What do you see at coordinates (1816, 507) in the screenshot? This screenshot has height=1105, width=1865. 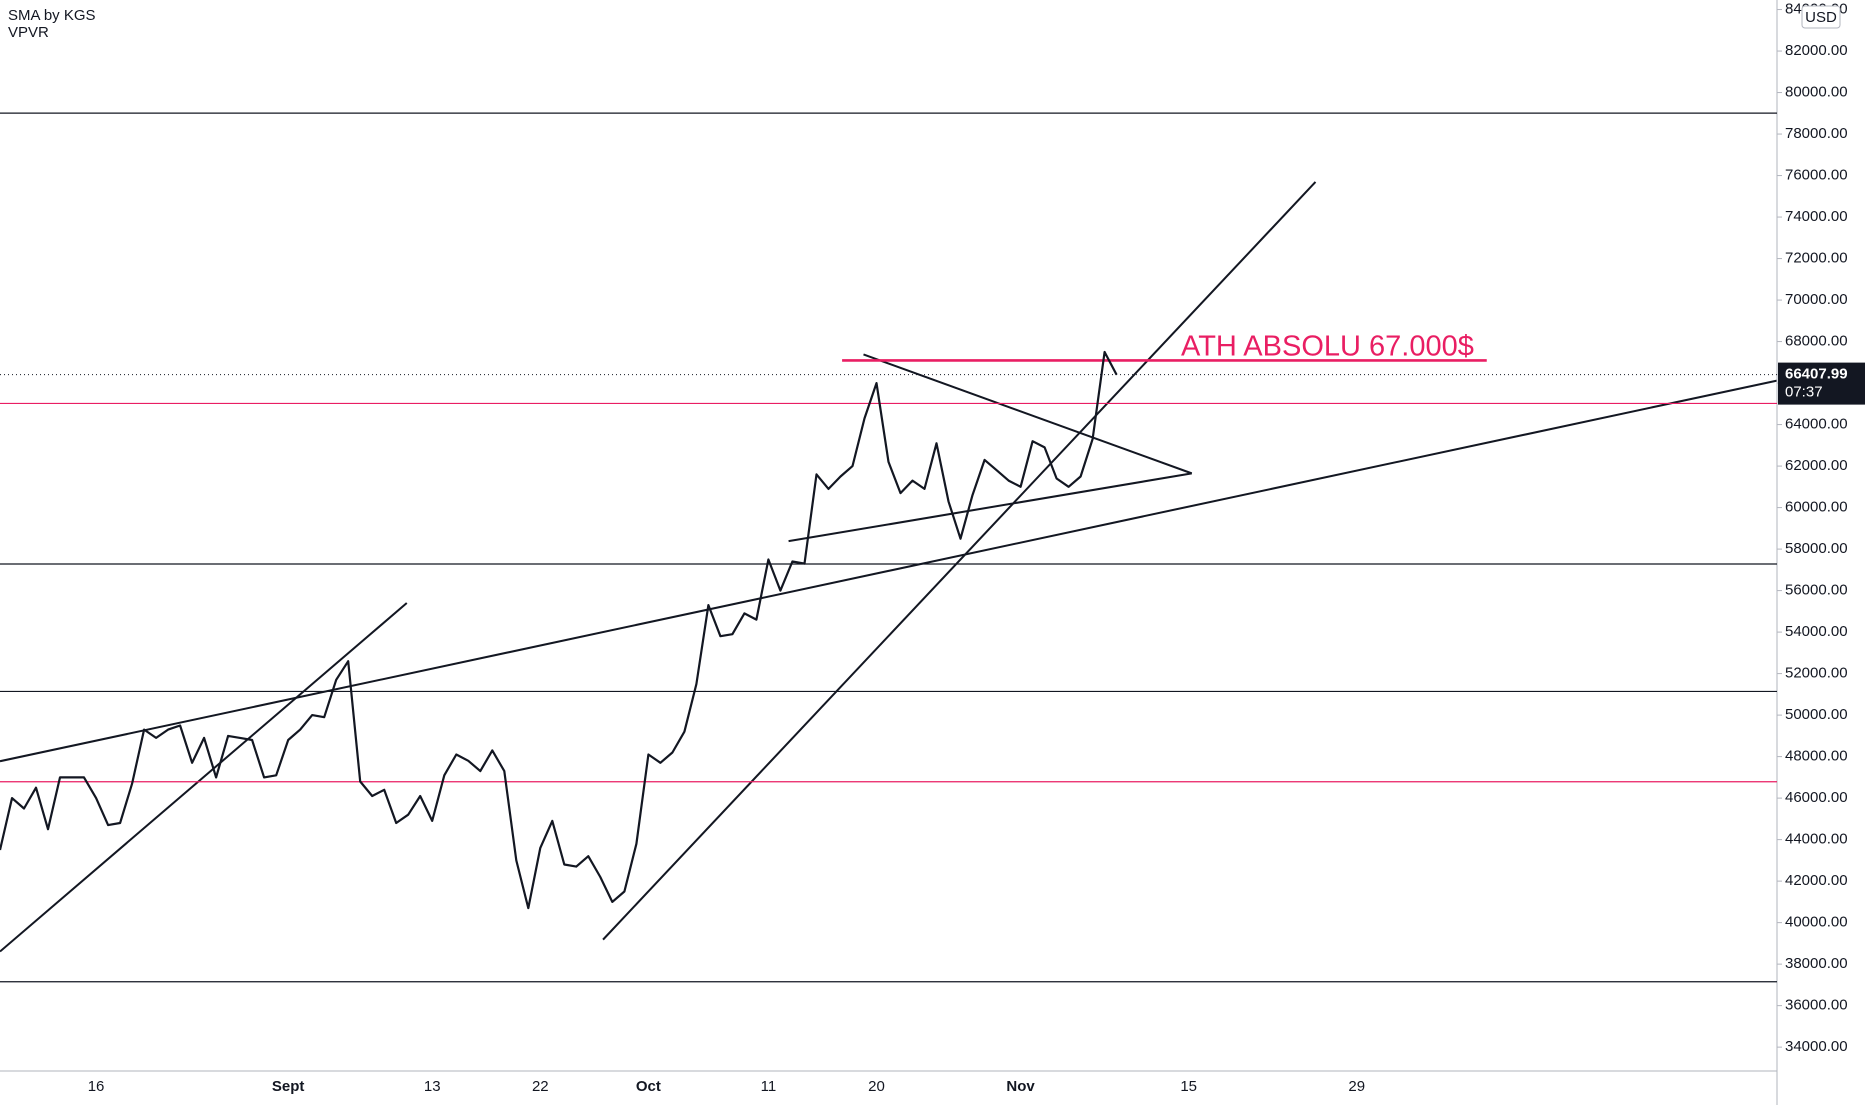 I see `y-tick-label: 60000.00` at bounding box center [1816, 507].